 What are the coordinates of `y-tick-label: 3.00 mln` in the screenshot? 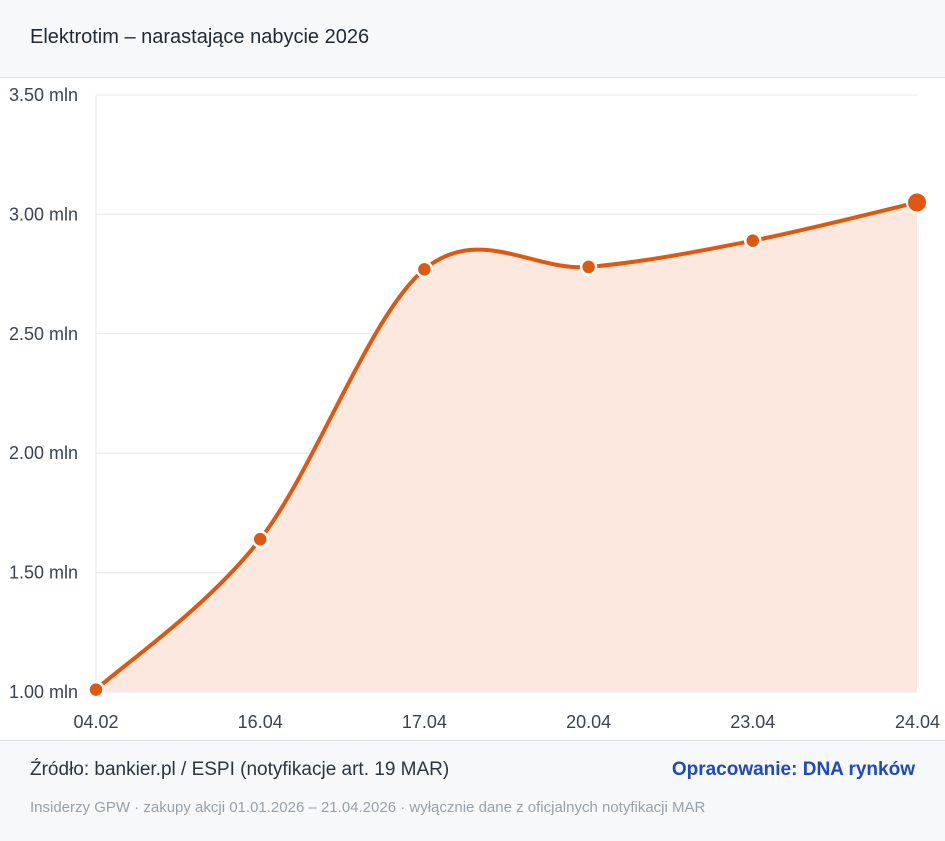 It's located at (43, 214).